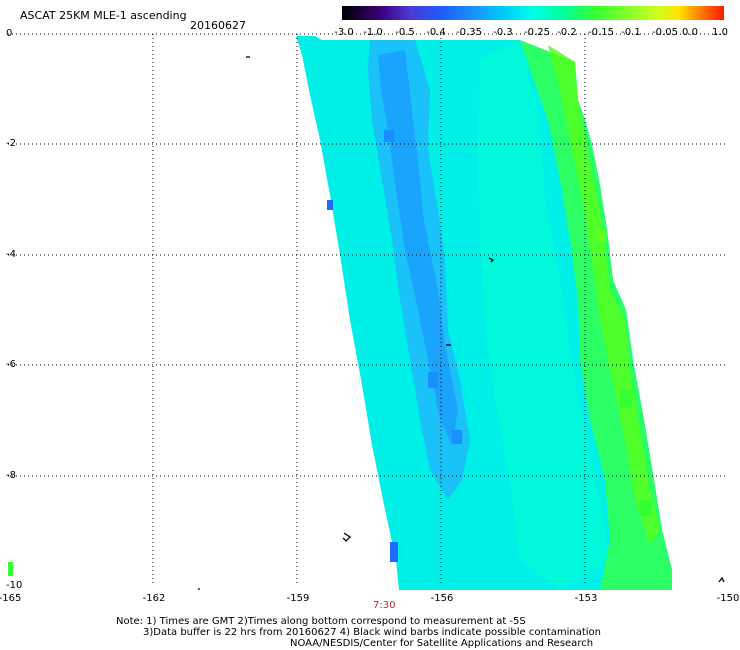 The image size is (740, 650). I want to click on colorbar-label: 1.0, so click(720, 32).